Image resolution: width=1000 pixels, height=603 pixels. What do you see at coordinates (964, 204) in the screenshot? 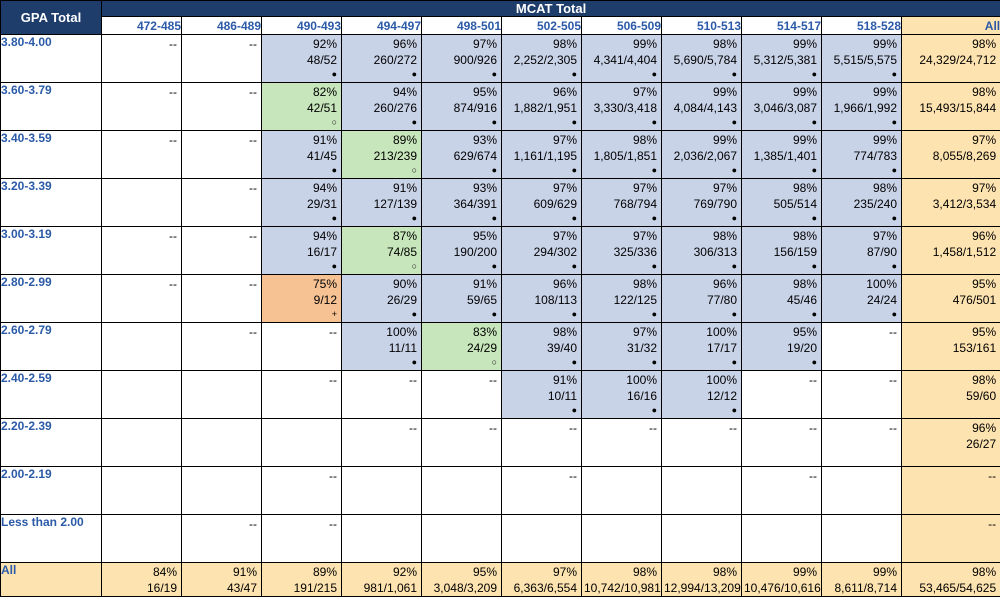
I see `cell-ratio: 3,412/3,534` at bounding box center [964, 204].